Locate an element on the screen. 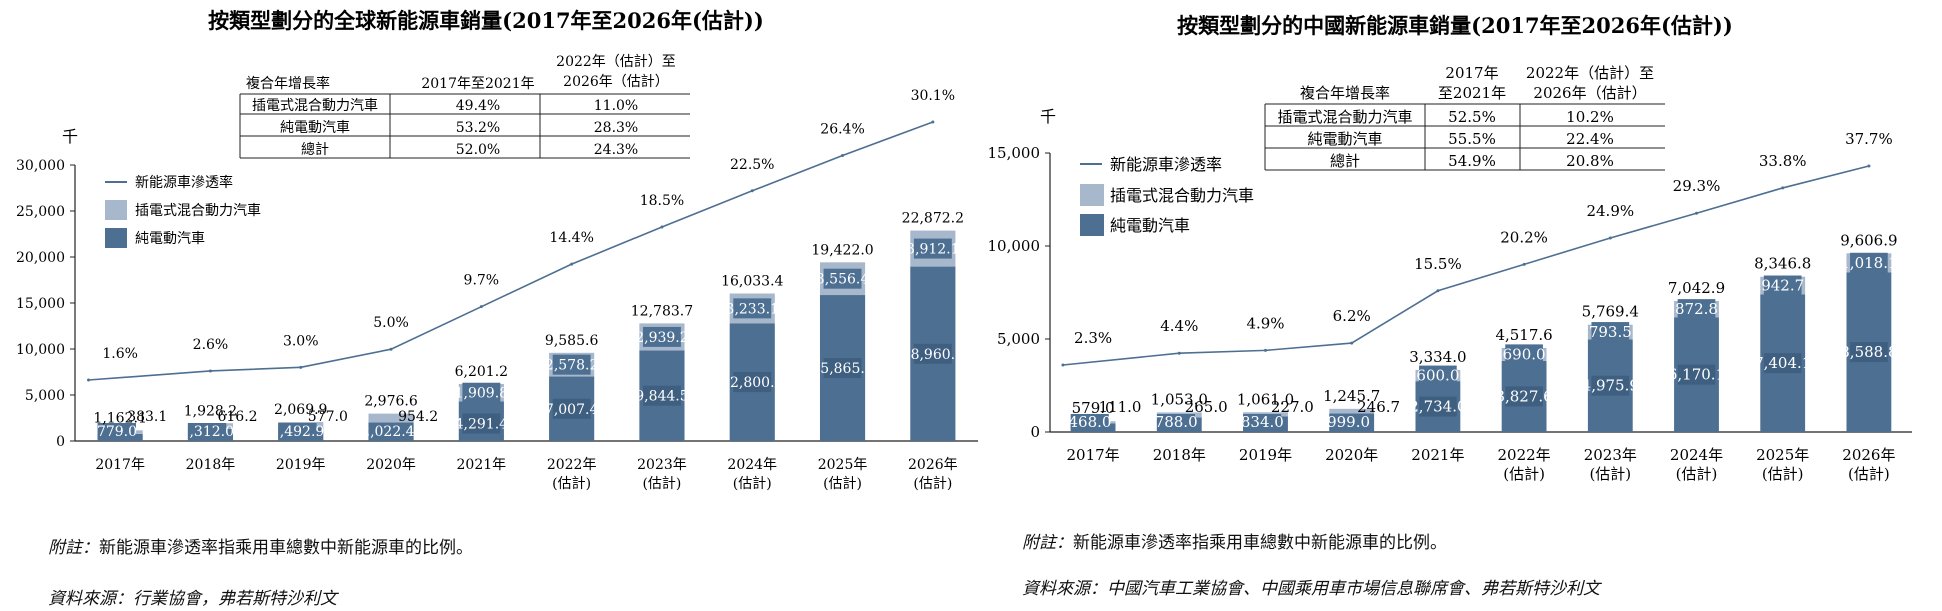 Image resolution: width=1942 pixels, height=611 pixels. left-x-tick-label: 2022年 is located at coordinates (572, 465).